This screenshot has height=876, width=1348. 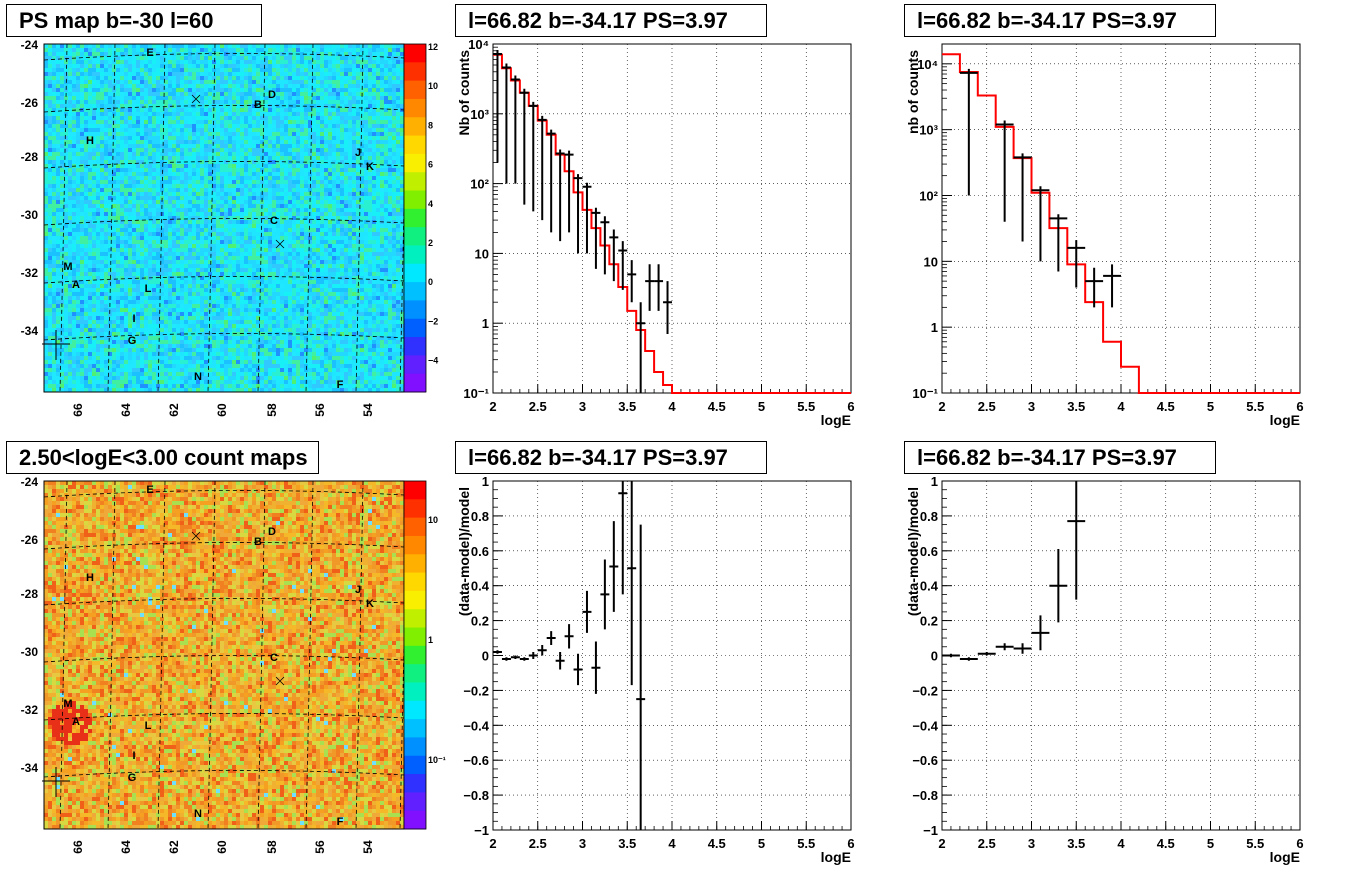 I want to click on residual-right-x-tick-label: 5.5, so click(x=1255, y=843).